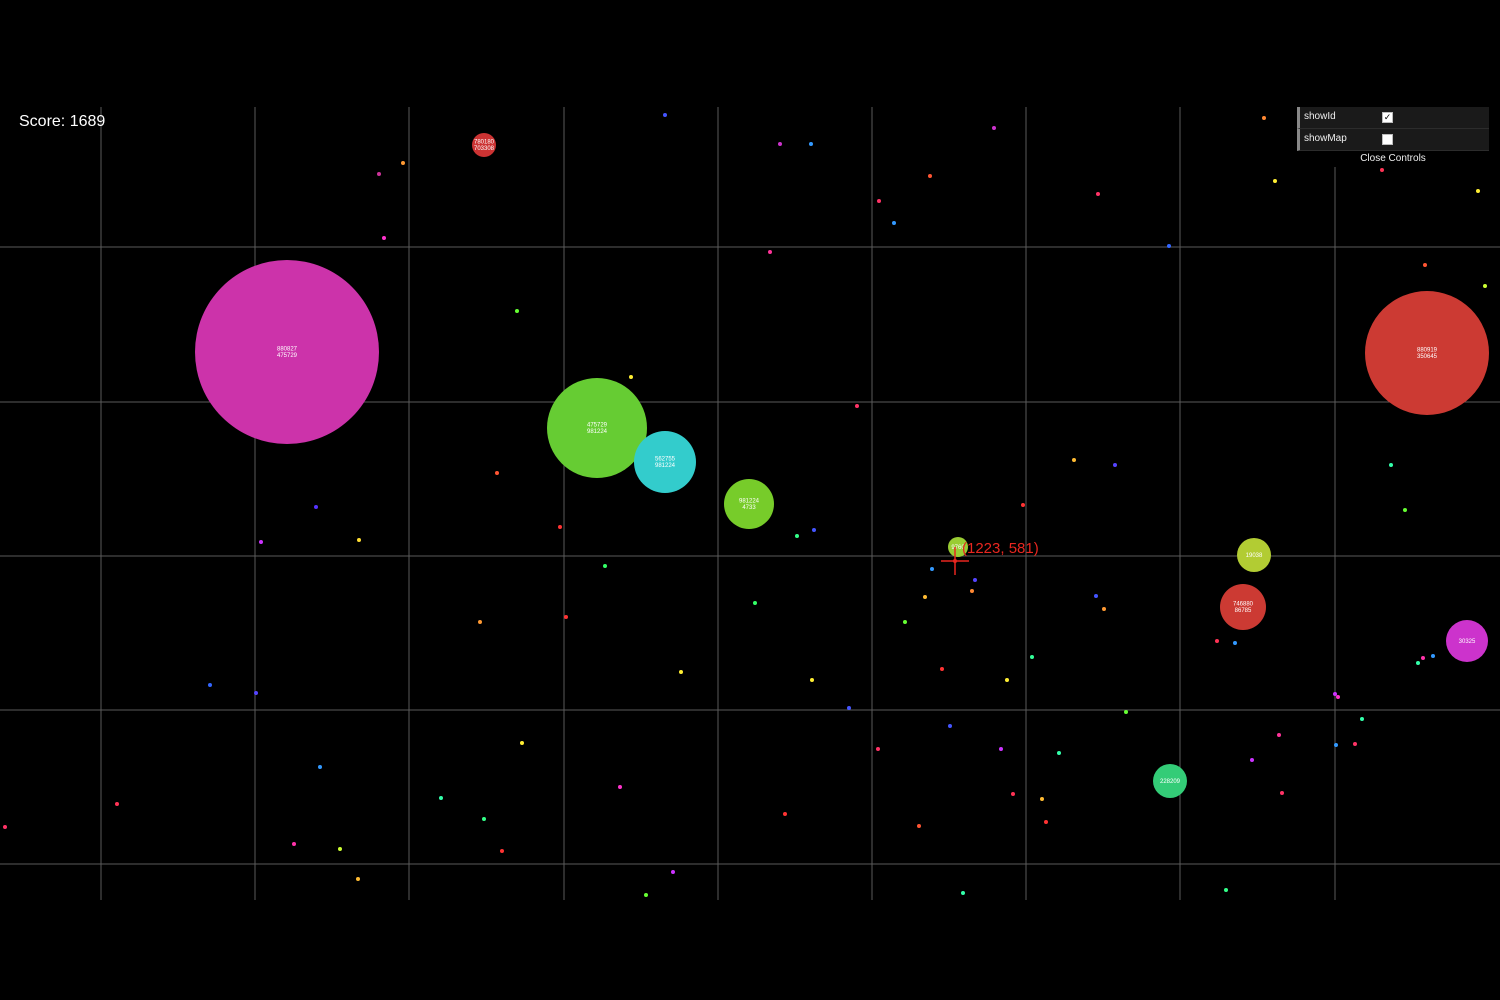 This screenshot has width=1500, height=1000. I want to click on player-blob: 9760, so click(958, 547).